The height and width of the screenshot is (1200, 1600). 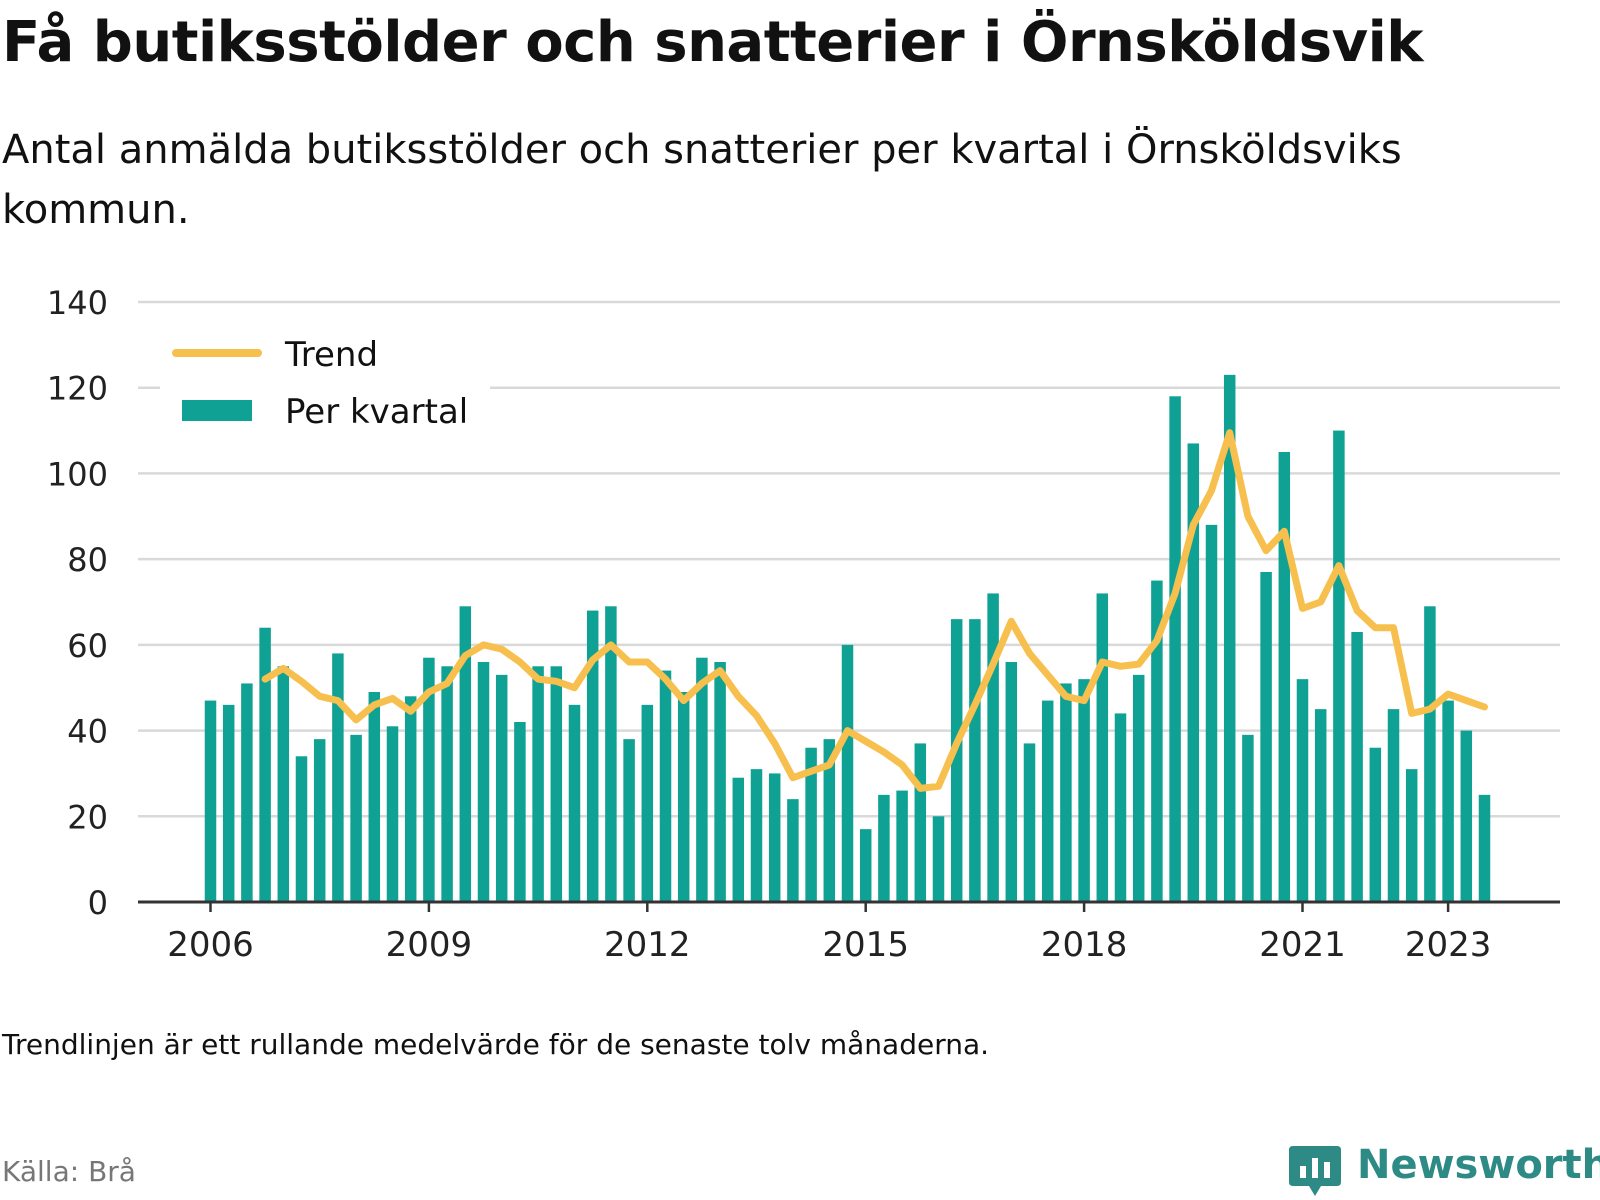 I want to click on legend: Trend Per kvartal, so click(x=325, y=387).